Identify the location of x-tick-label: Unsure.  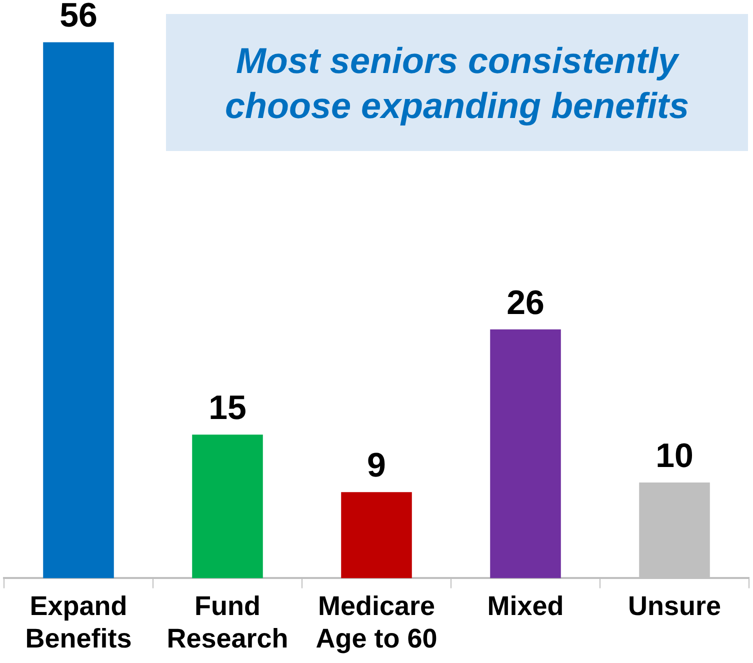
(675, 605).